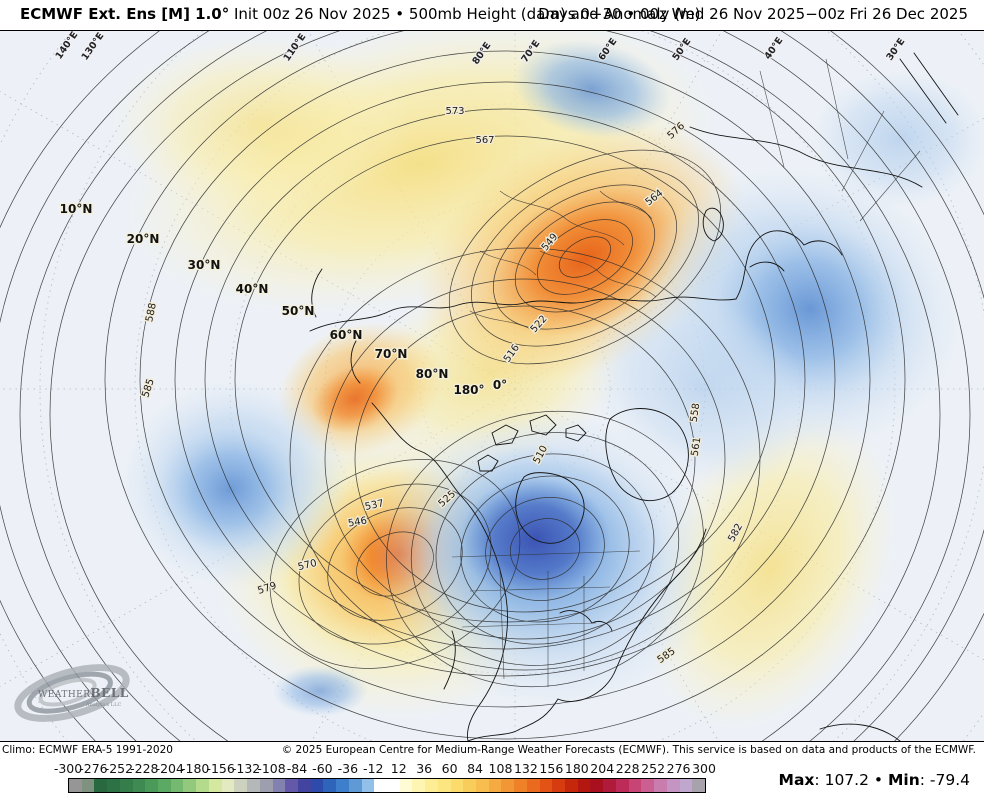 This screenshot has width=984, height=808. Describe the element at coordinates (576, 768) in the screenshot. I see `colorbar-tick: 180` at that location.